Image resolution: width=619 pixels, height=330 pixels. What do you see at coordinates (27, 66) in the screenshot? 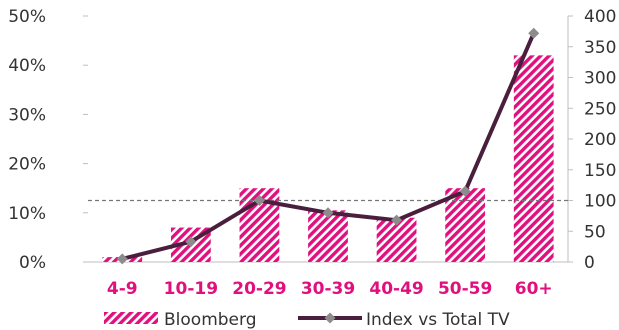
I see `y-left-tick-label: 40%` at bounding box center [27, 66].